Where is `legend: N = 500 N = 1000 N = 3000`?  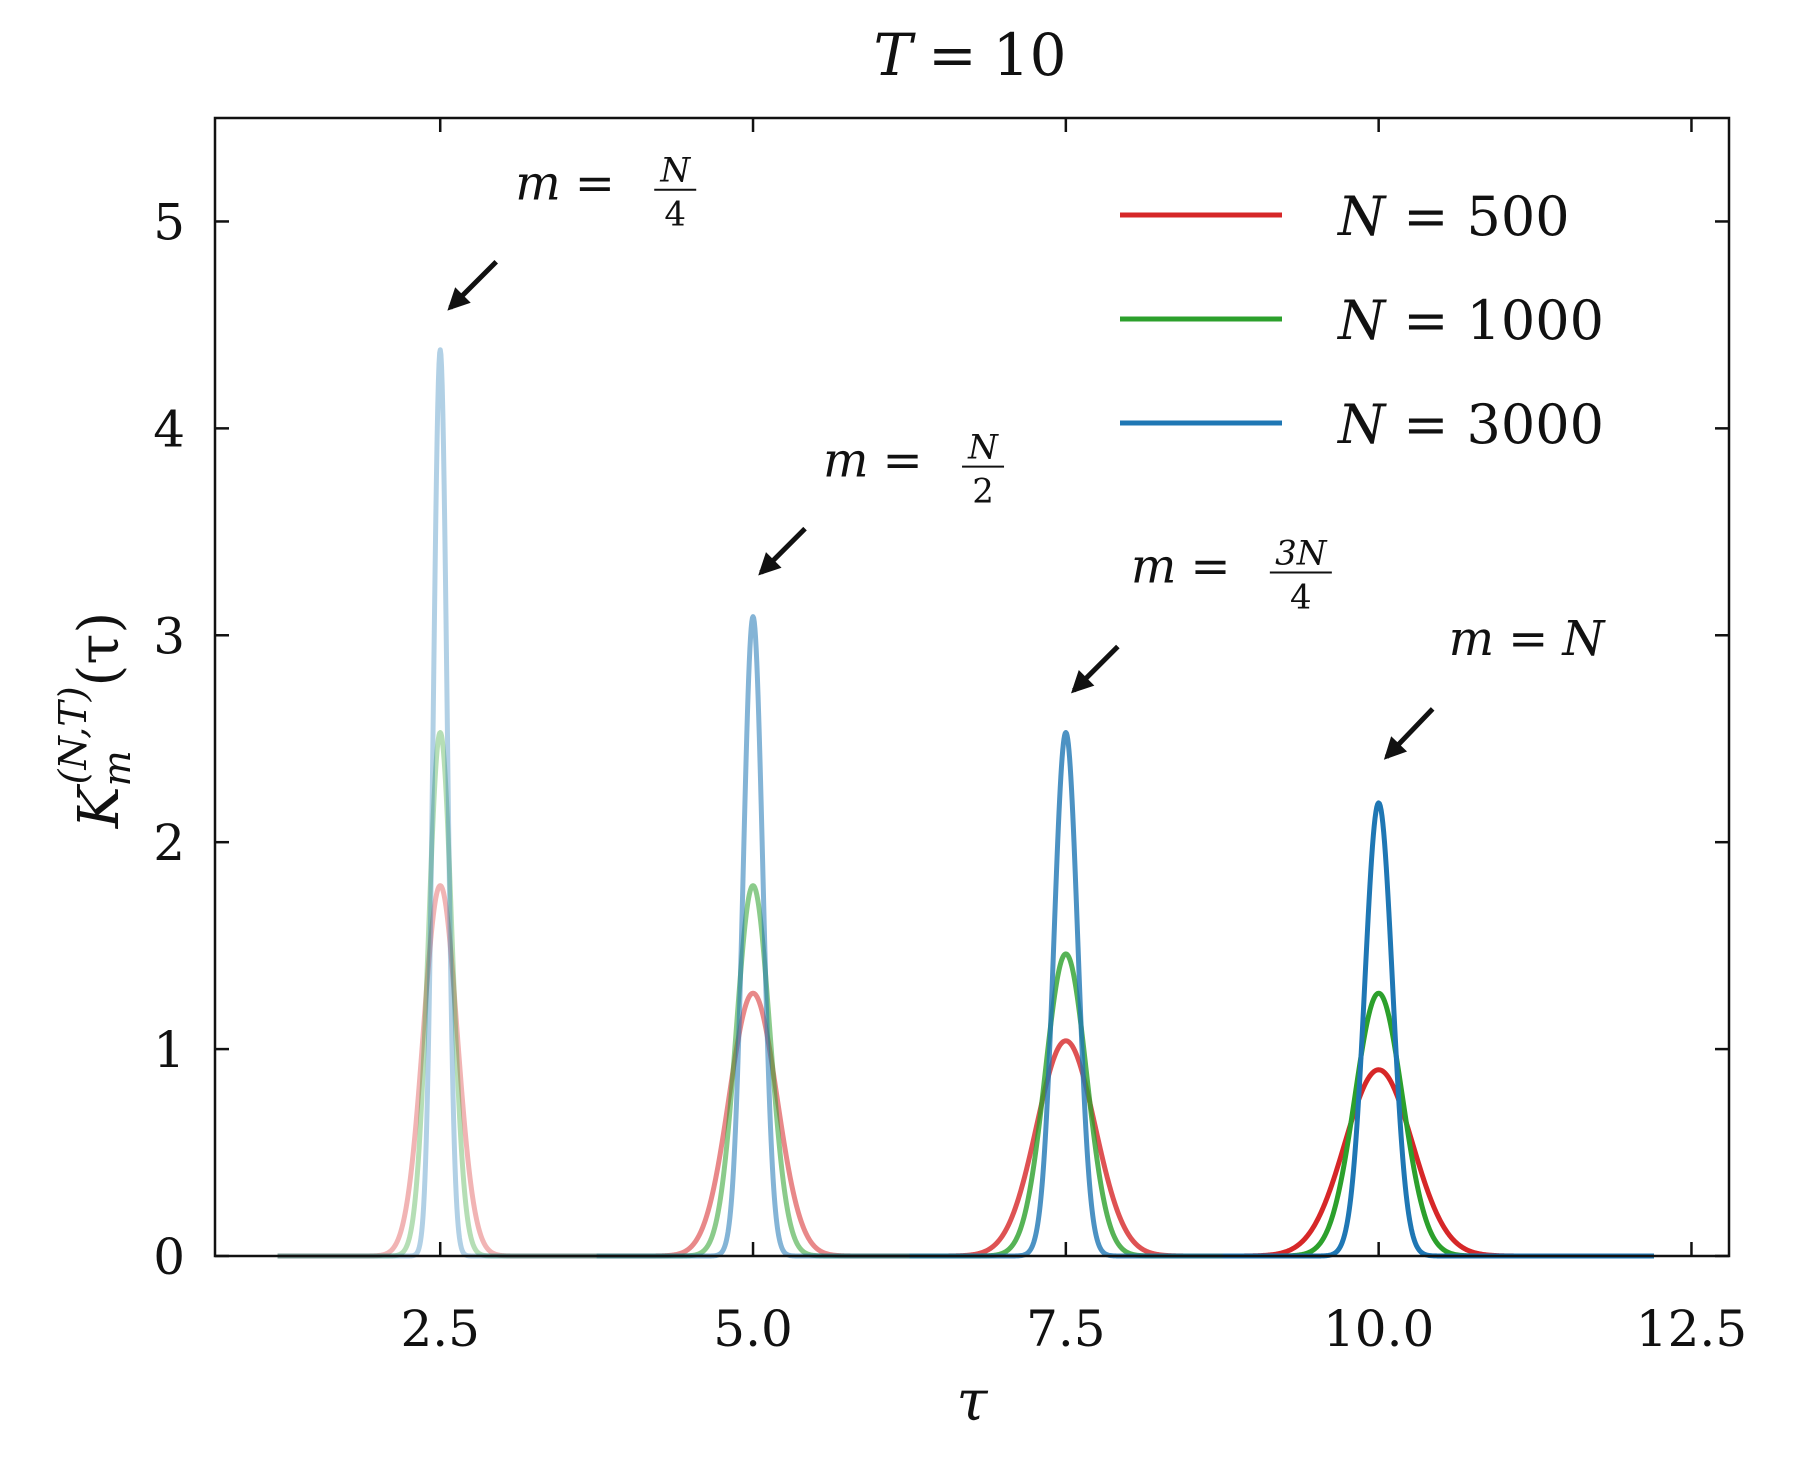
legend: N = 500 N = 1000 N = 3000 is located at coordinates (1362, 320).